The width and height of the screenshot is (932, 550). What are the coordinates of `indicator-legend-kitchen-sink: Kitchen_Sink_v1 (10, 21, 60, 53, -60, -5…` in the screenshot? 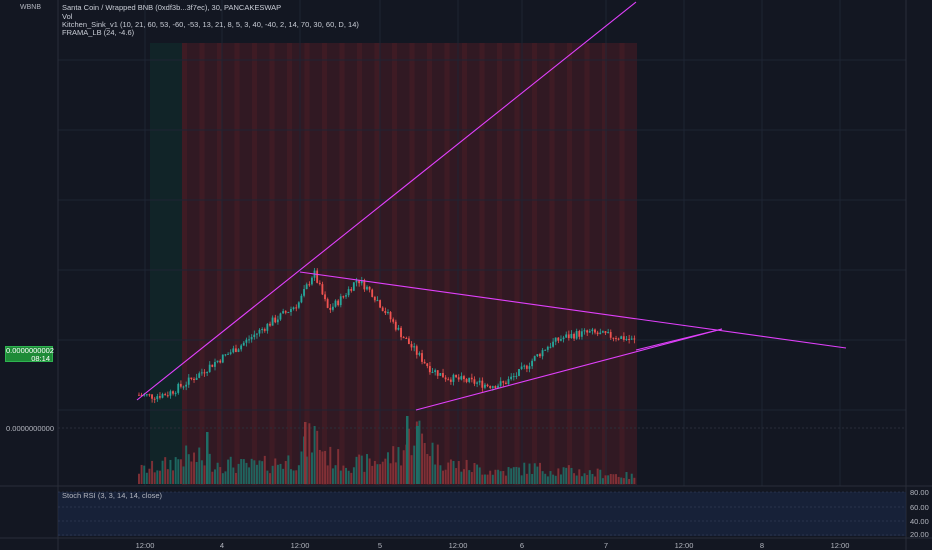 It's located at (210, 24).